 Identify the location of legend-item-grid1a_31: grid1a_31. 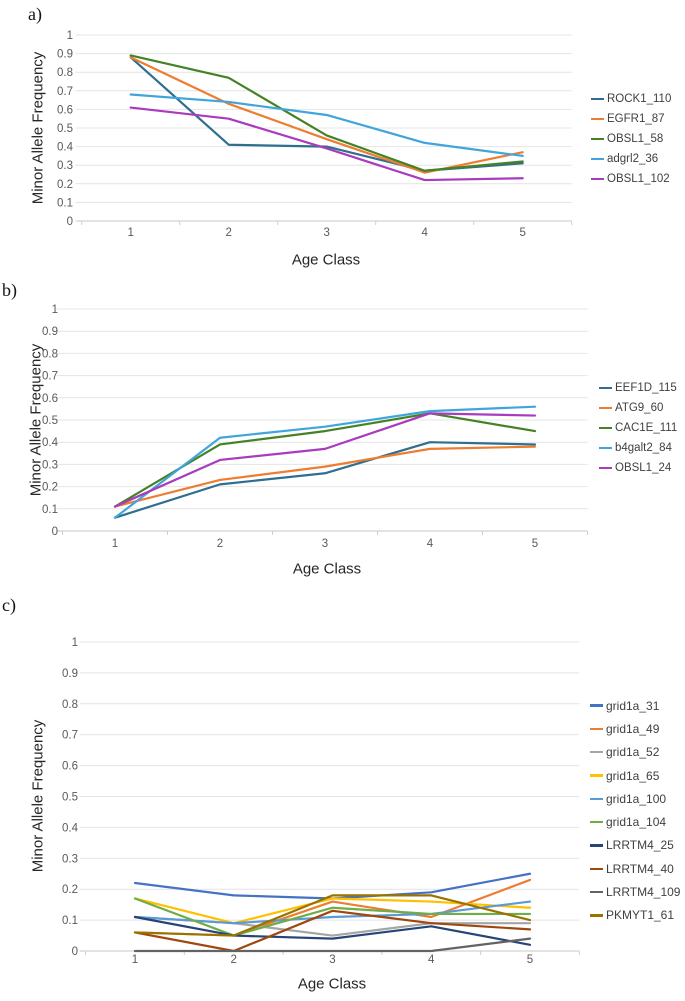
(635, 705).